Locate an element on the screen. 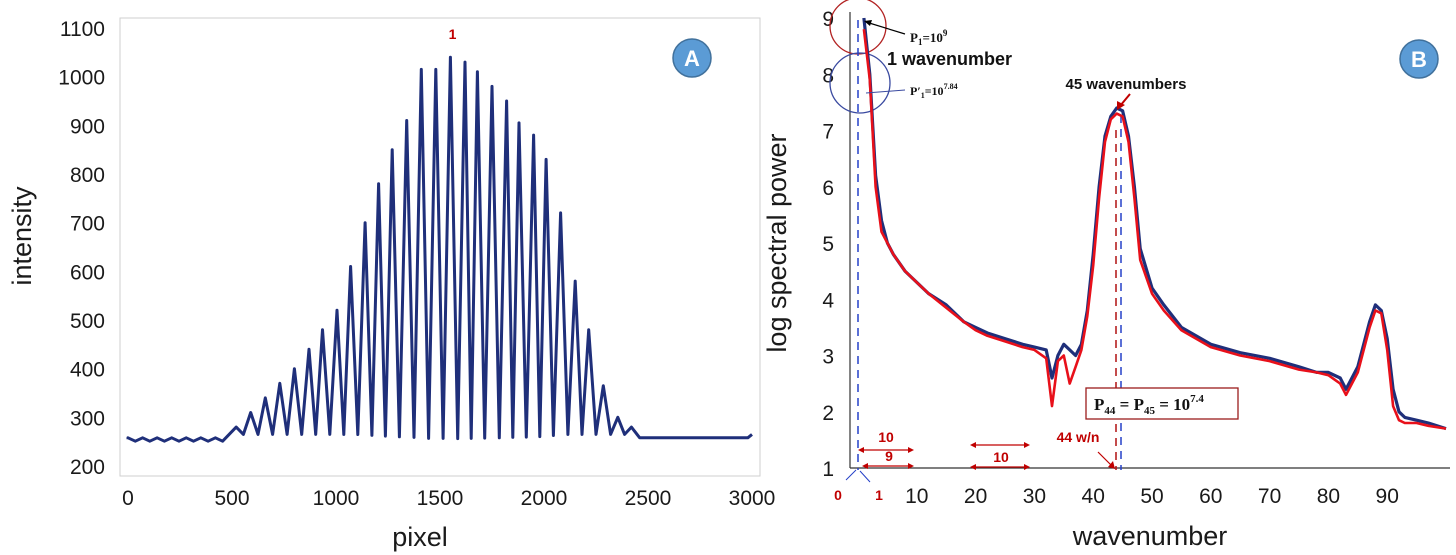  panel-a-y-tick-label: 900 is located at coordinates (87, 126).